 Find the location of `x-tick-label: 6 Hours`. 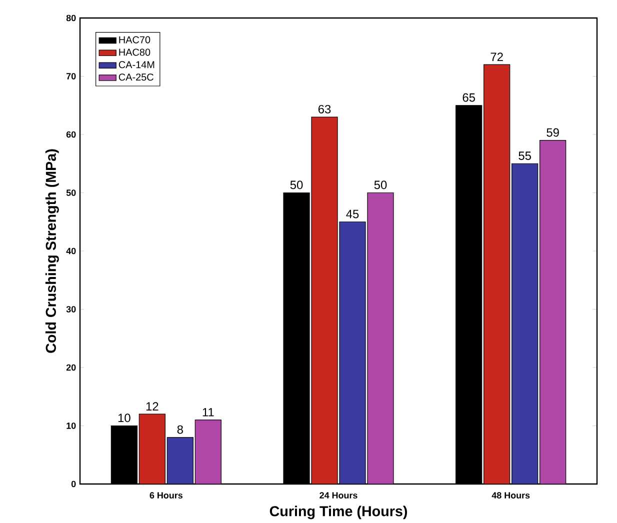

x-tick-label: 6 Hours is located at coordinates (166, 495).